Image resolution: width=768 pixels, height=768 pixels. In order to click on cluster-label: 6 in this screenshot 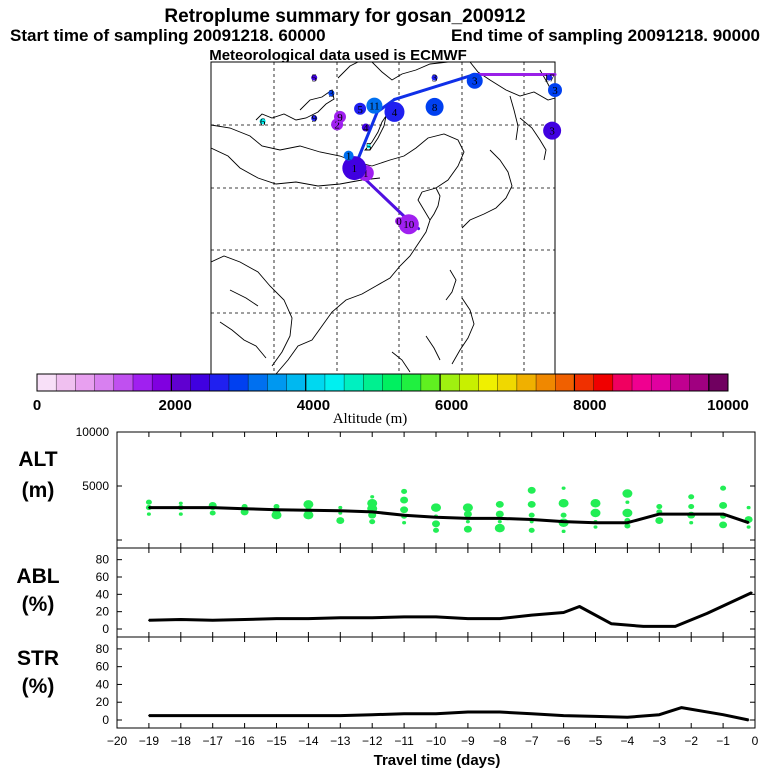, I will do `click(263, 122)`.